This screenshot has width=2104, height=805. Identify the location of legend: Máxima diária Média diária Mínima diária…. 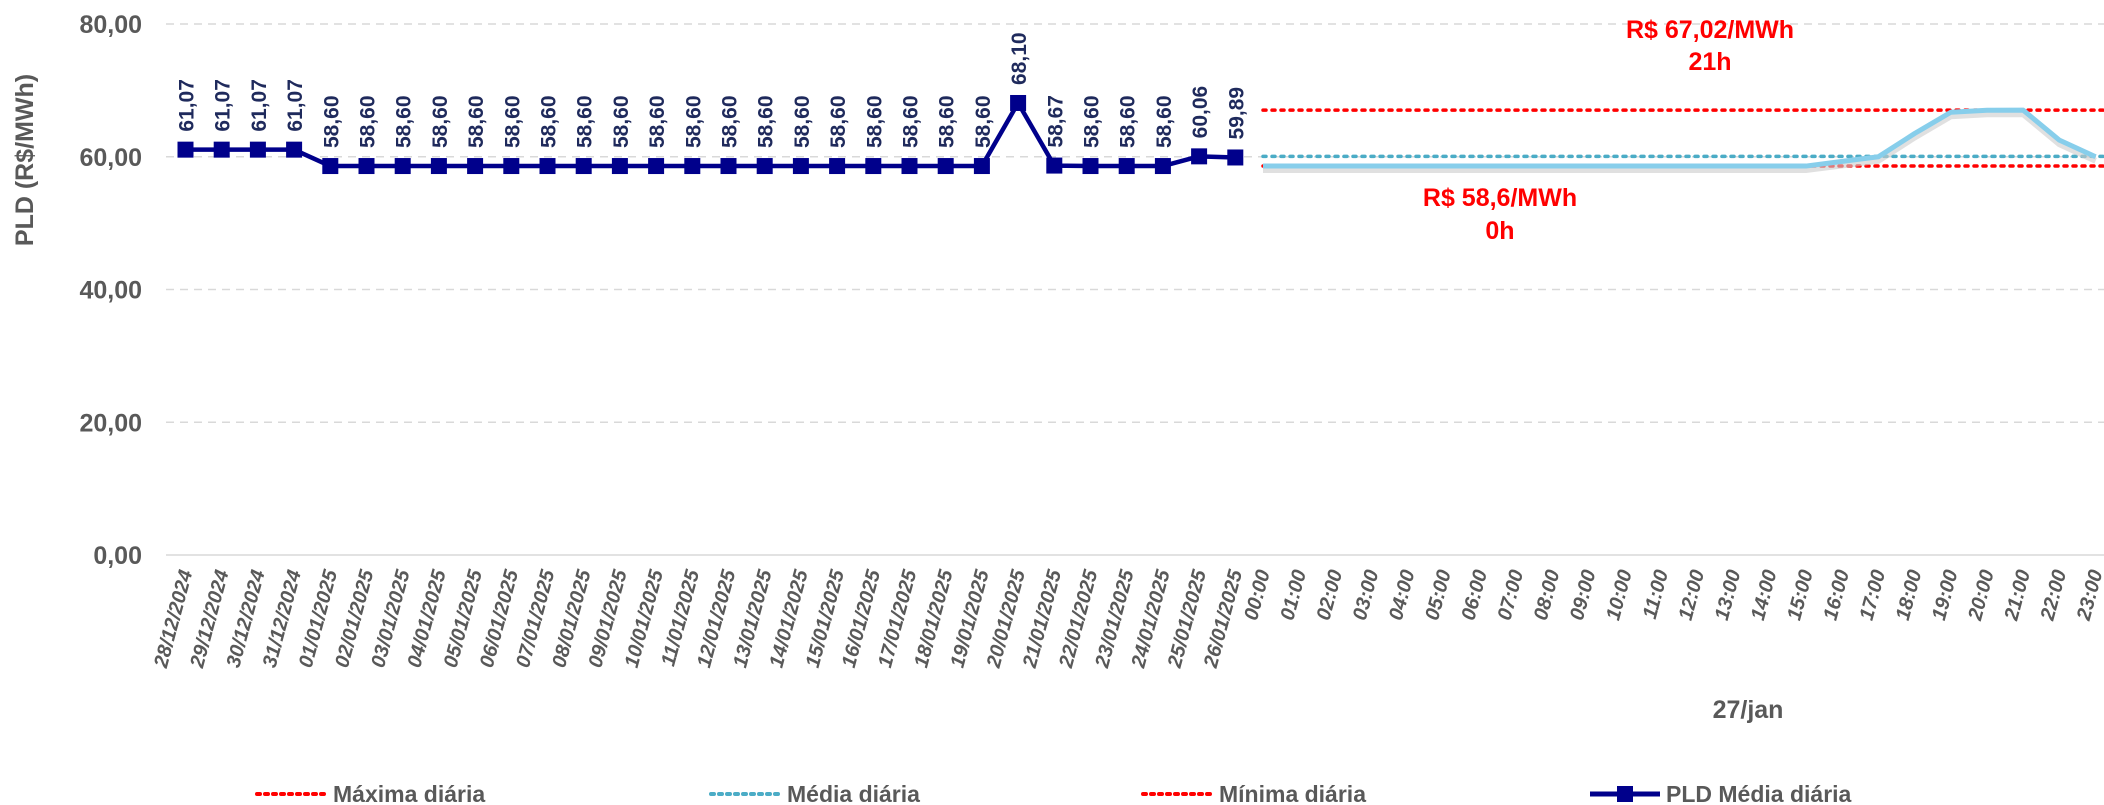
(1053, 793).